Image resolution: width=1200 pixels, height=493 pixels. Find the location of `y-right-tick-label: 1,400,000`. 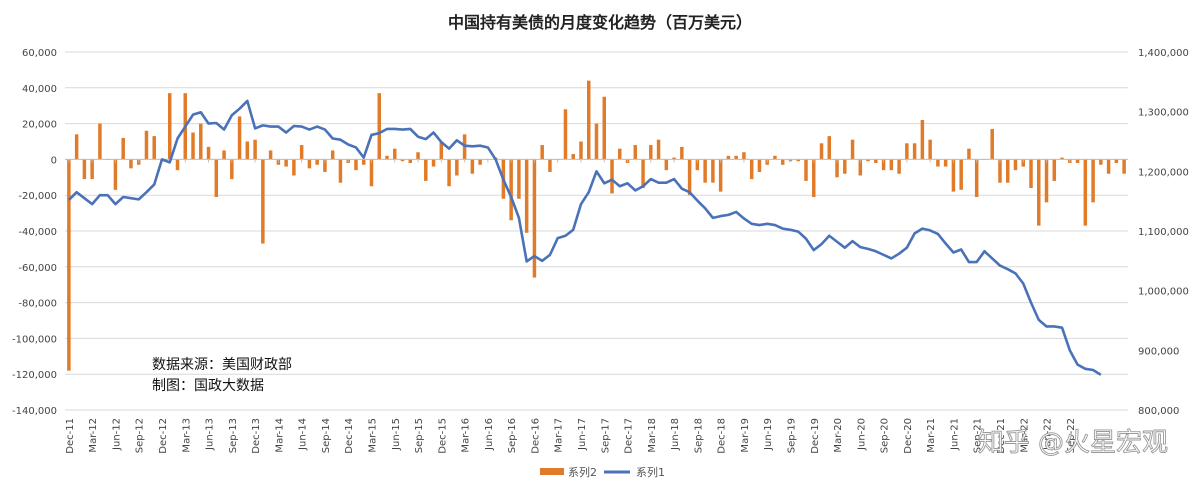

y-right-tick-label: 1,400,000 is located at coordinates (1163, 53).